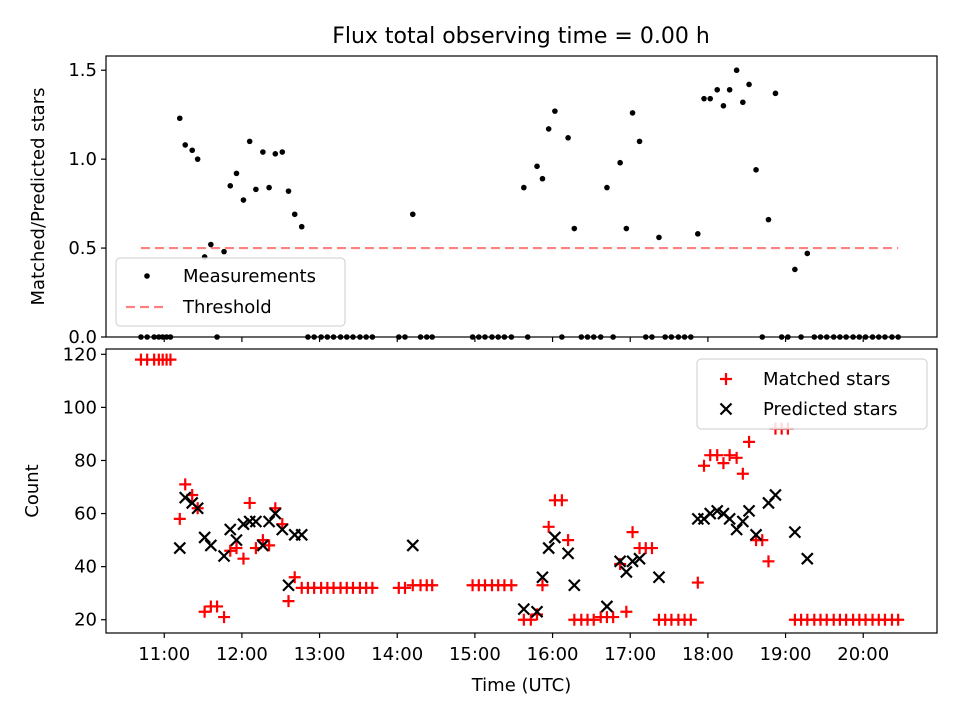 Image resolution: width=960 pixels, height=720 pixels. I want to click on x-tick-label: 19:00, so click(786, 654).